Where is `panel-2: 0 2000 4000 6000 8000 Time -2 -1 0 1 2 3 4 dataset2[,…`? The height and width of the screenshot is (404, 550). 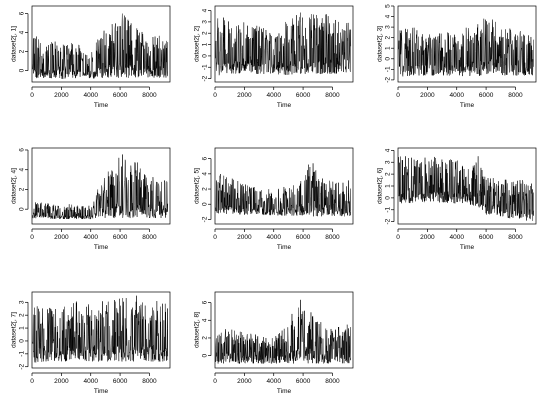 panel-2: 0 2000 4000 6000 8000 Time -2 -1 0 1 2 3 4 dataset2[,… is located at coordinates (274, 57).